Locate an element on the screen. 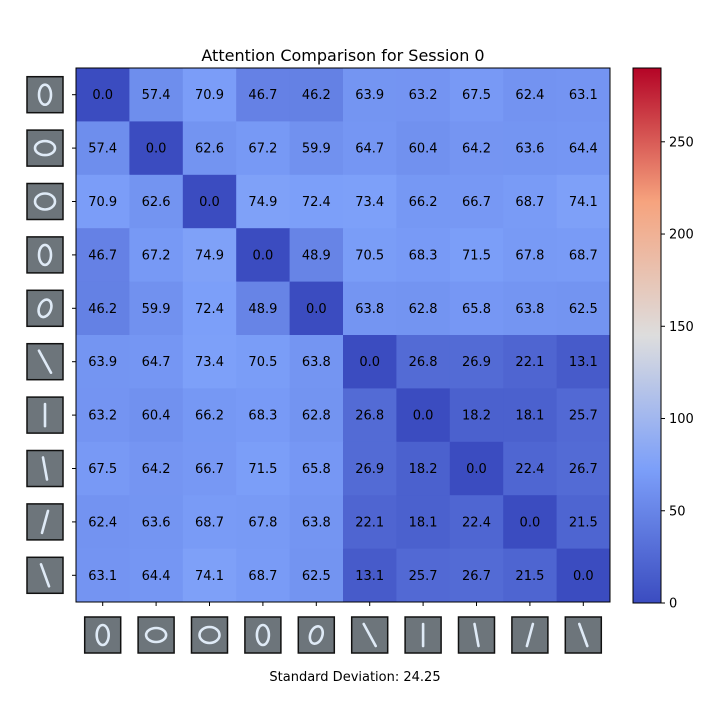 The height and width of the screenshot is (710, 710). cell-value-label: 67.2 is located at coordinates (262, 149).